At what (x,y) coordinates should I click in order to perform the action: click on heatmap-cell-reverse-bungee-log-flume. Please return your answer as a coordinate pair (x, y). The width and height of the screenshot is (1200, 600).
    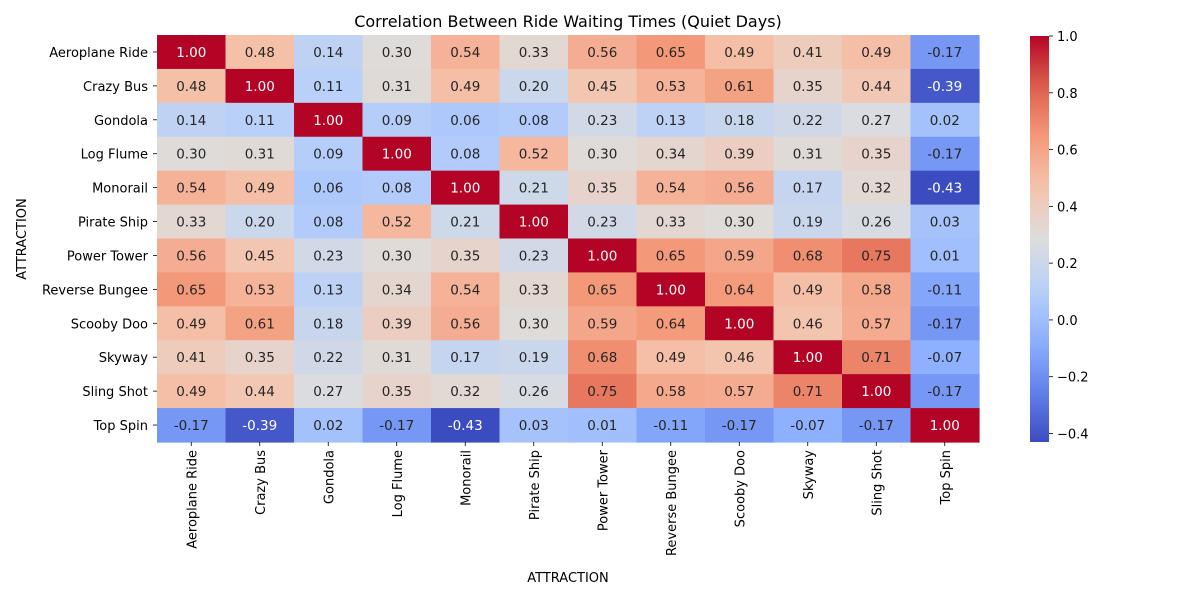
    Looking at the image, I should click on (397, 289).